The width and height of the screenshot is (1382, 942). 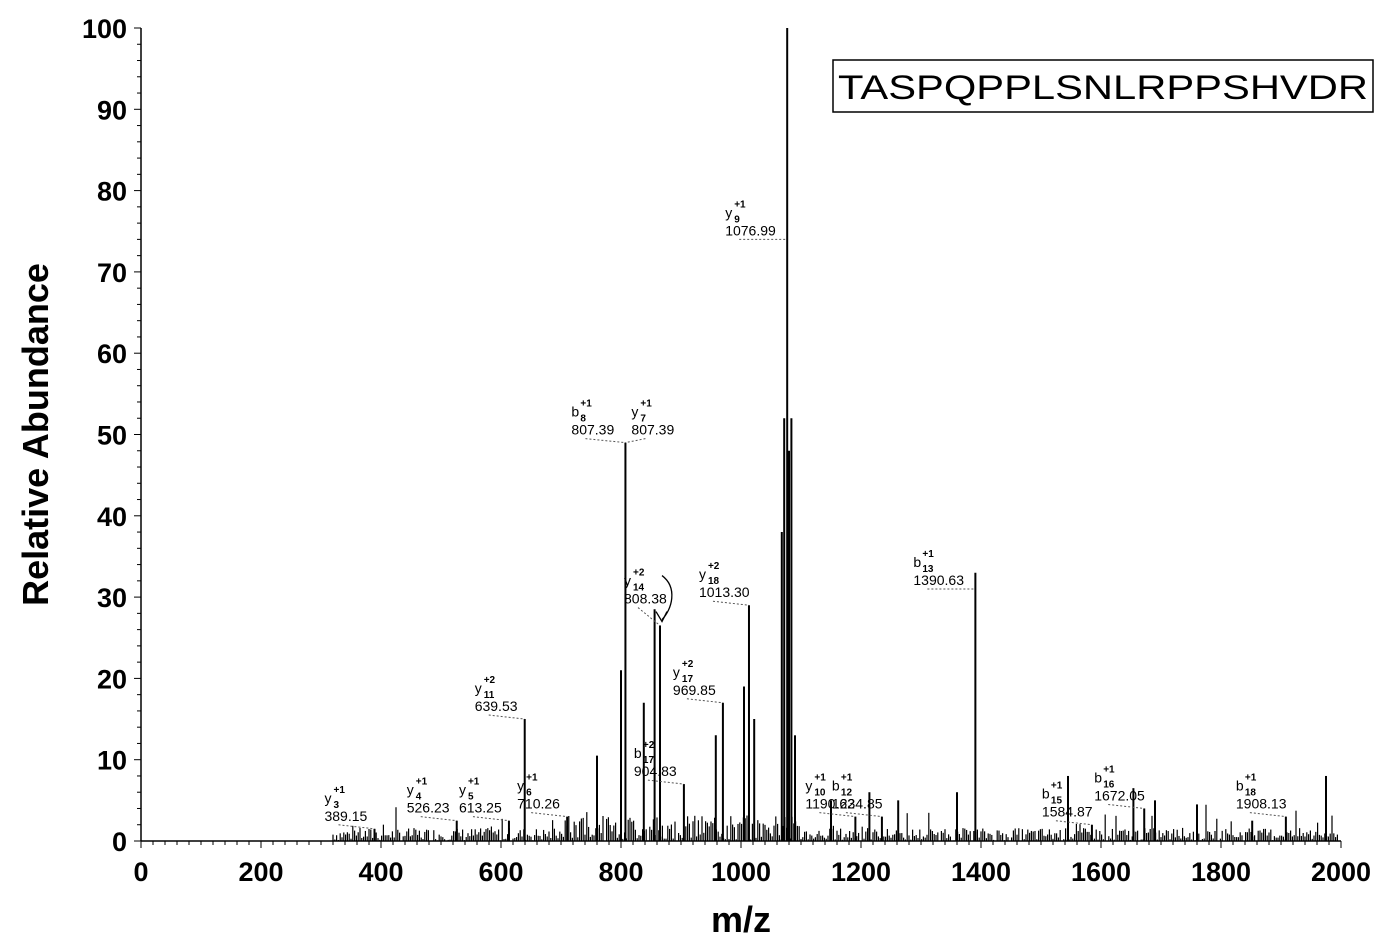 I want to click on ion-mz-value: 389.15, so click(x=345, y=816).